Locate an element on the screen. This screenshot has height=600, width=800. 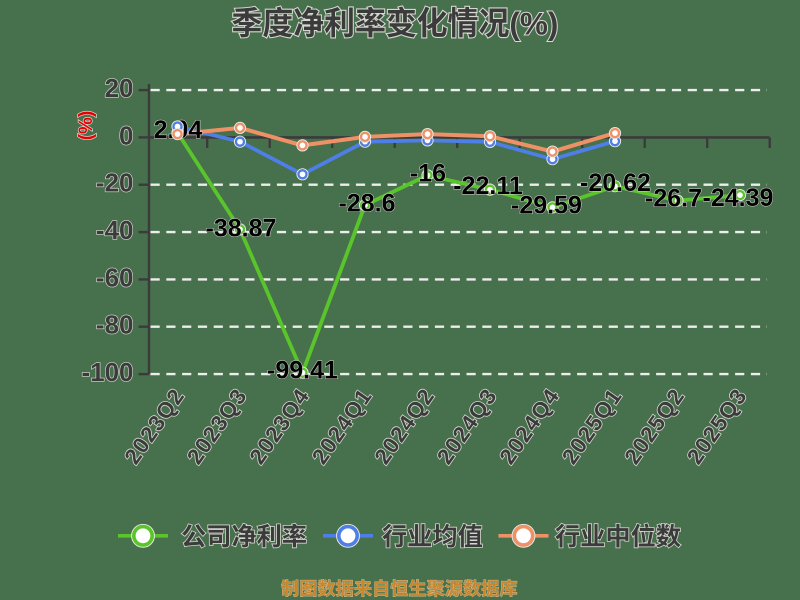
svg-text: -80 is located at coordinates (115, 325).